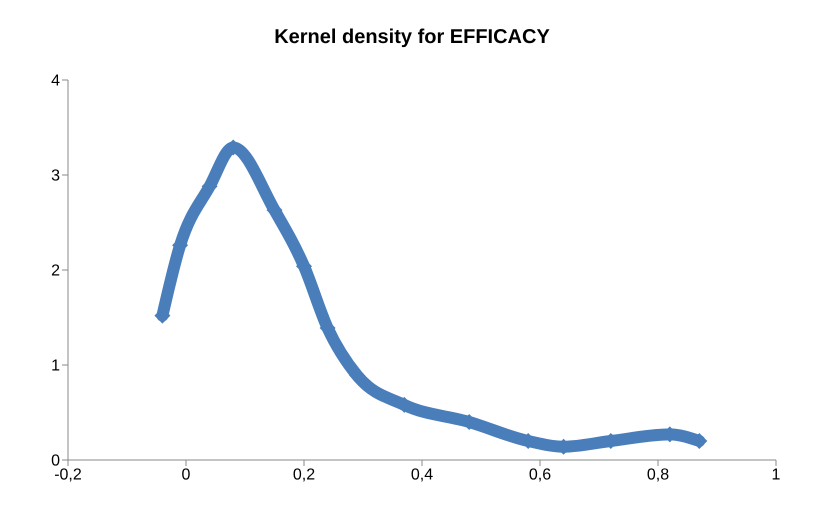 This screenshot has width=824, height=512. What do you see at coordinates (540, 475) in the screenshot?
I see `x-tick-label: 0,6` at bounding box center [540, 475].